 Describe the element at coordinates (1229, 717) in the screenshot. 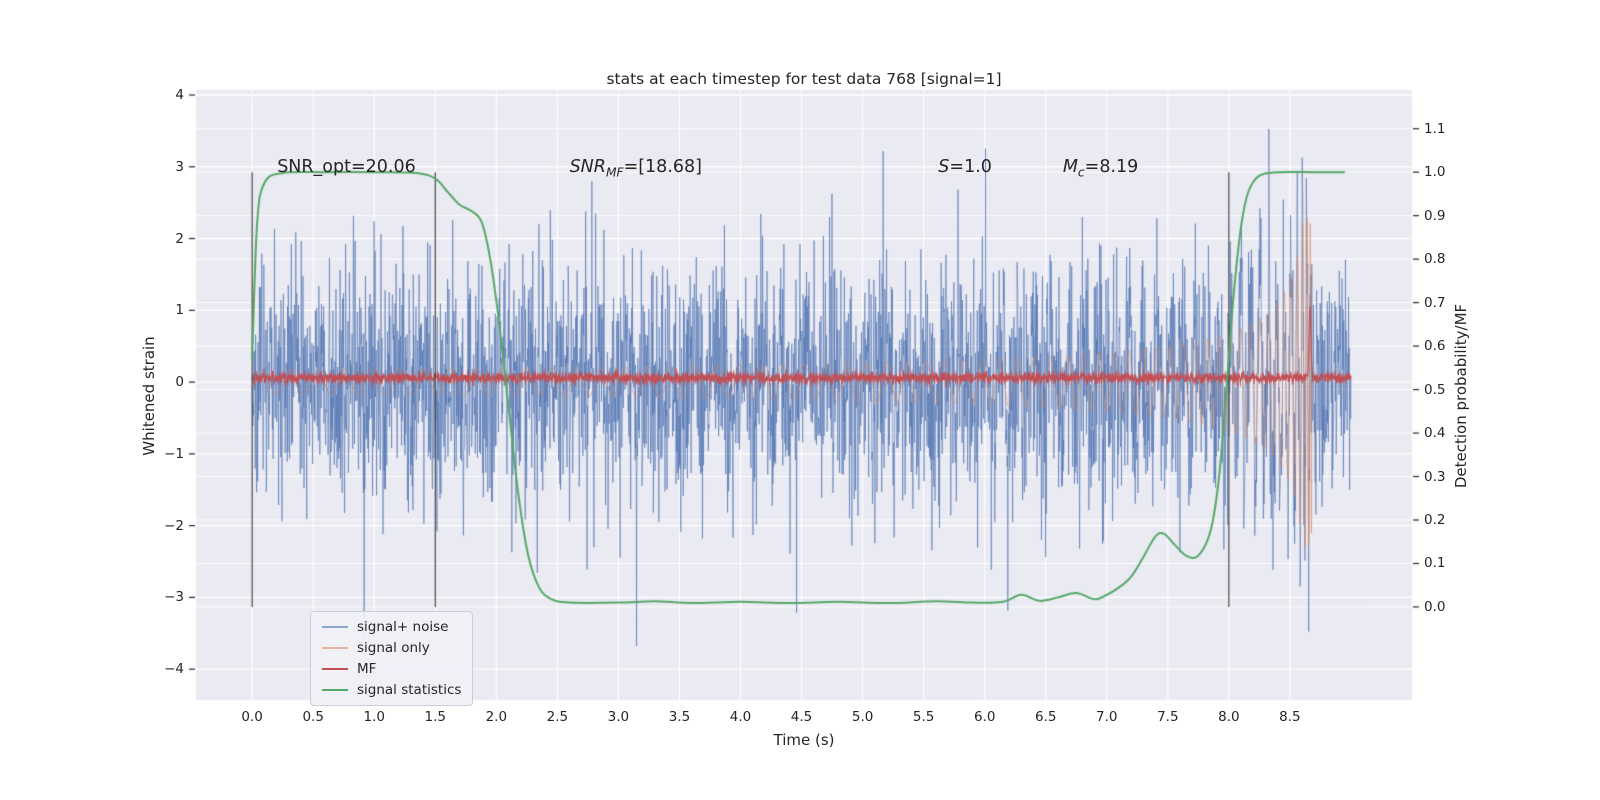

I see `x-tick-label: 8.0` at that location.